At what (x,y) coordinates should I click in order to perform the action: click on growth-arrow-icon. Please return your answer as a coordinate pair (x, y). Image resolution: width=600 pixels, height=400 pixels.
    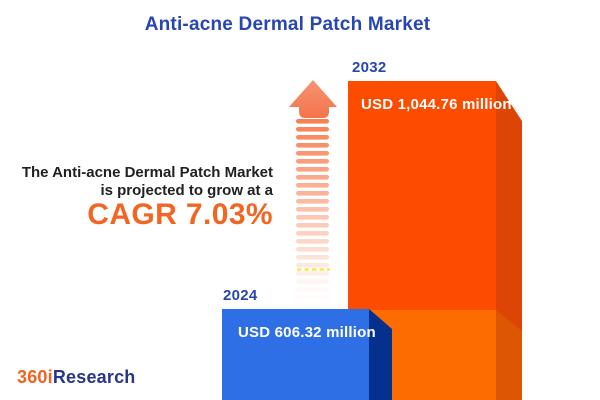
    Looking at the image, I should click on (313, 190).